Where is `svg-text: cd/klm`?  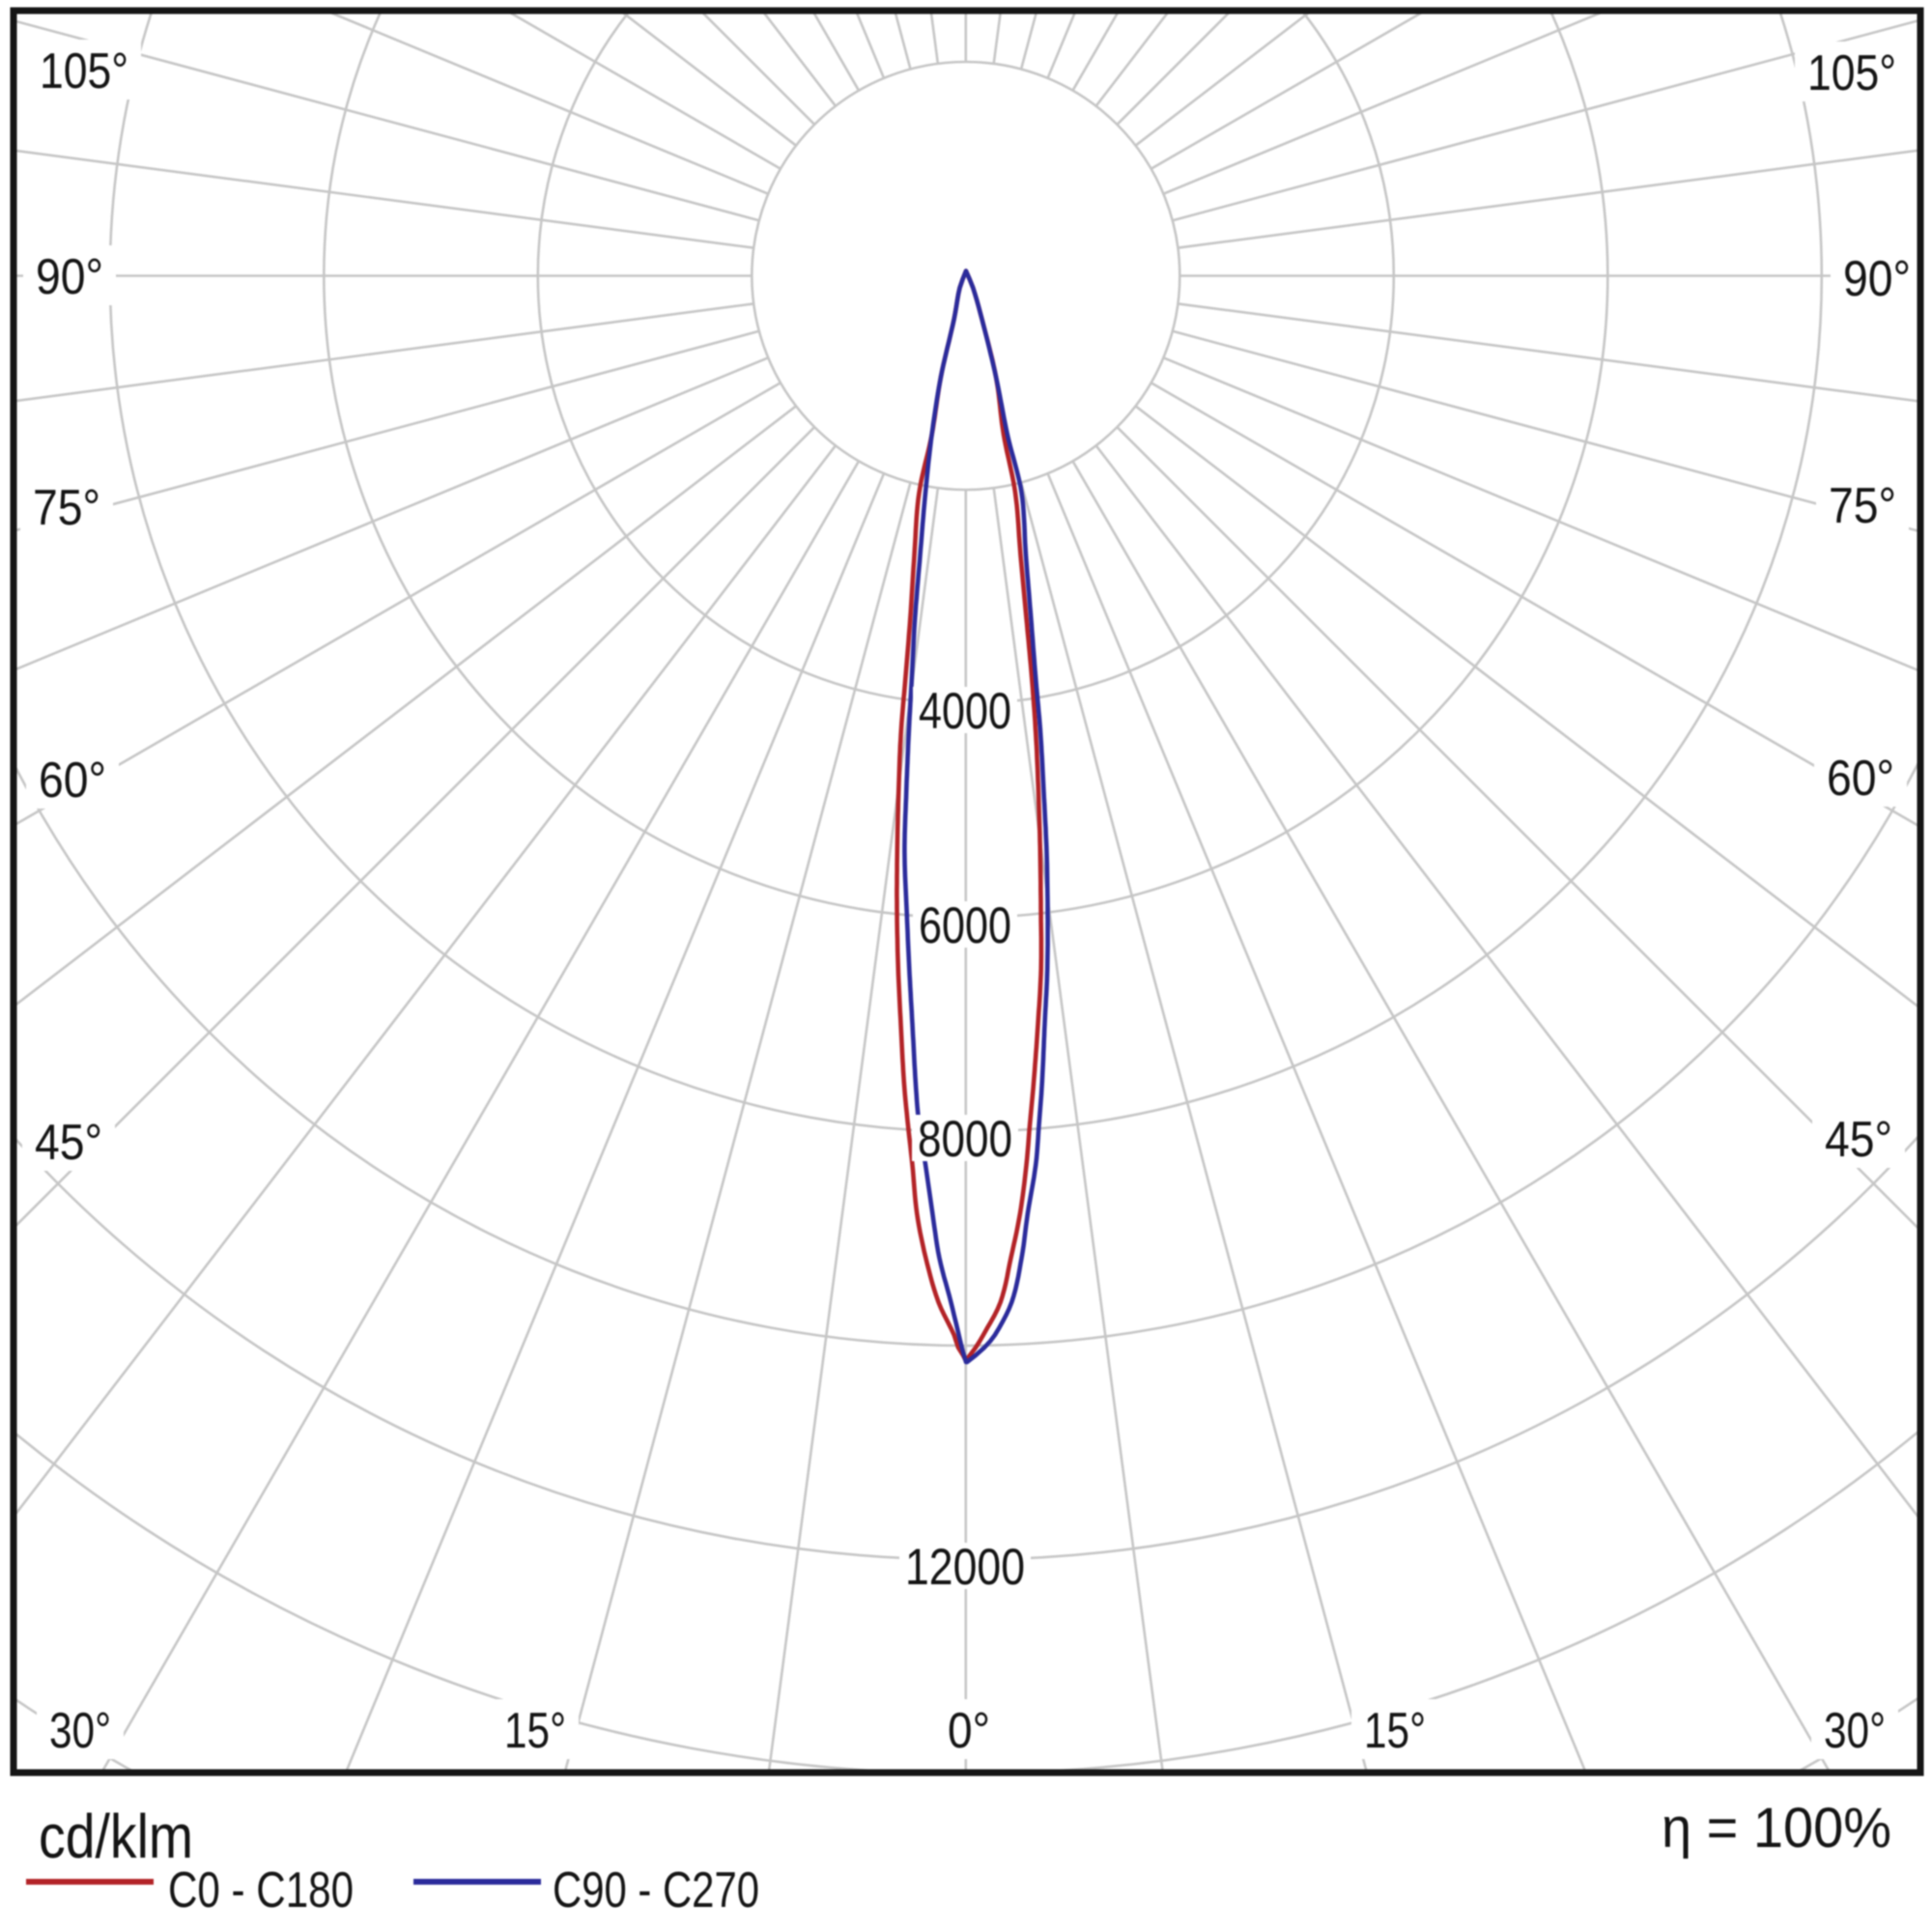
svg-text: cd/klm is located at coordinates (116, 1836).